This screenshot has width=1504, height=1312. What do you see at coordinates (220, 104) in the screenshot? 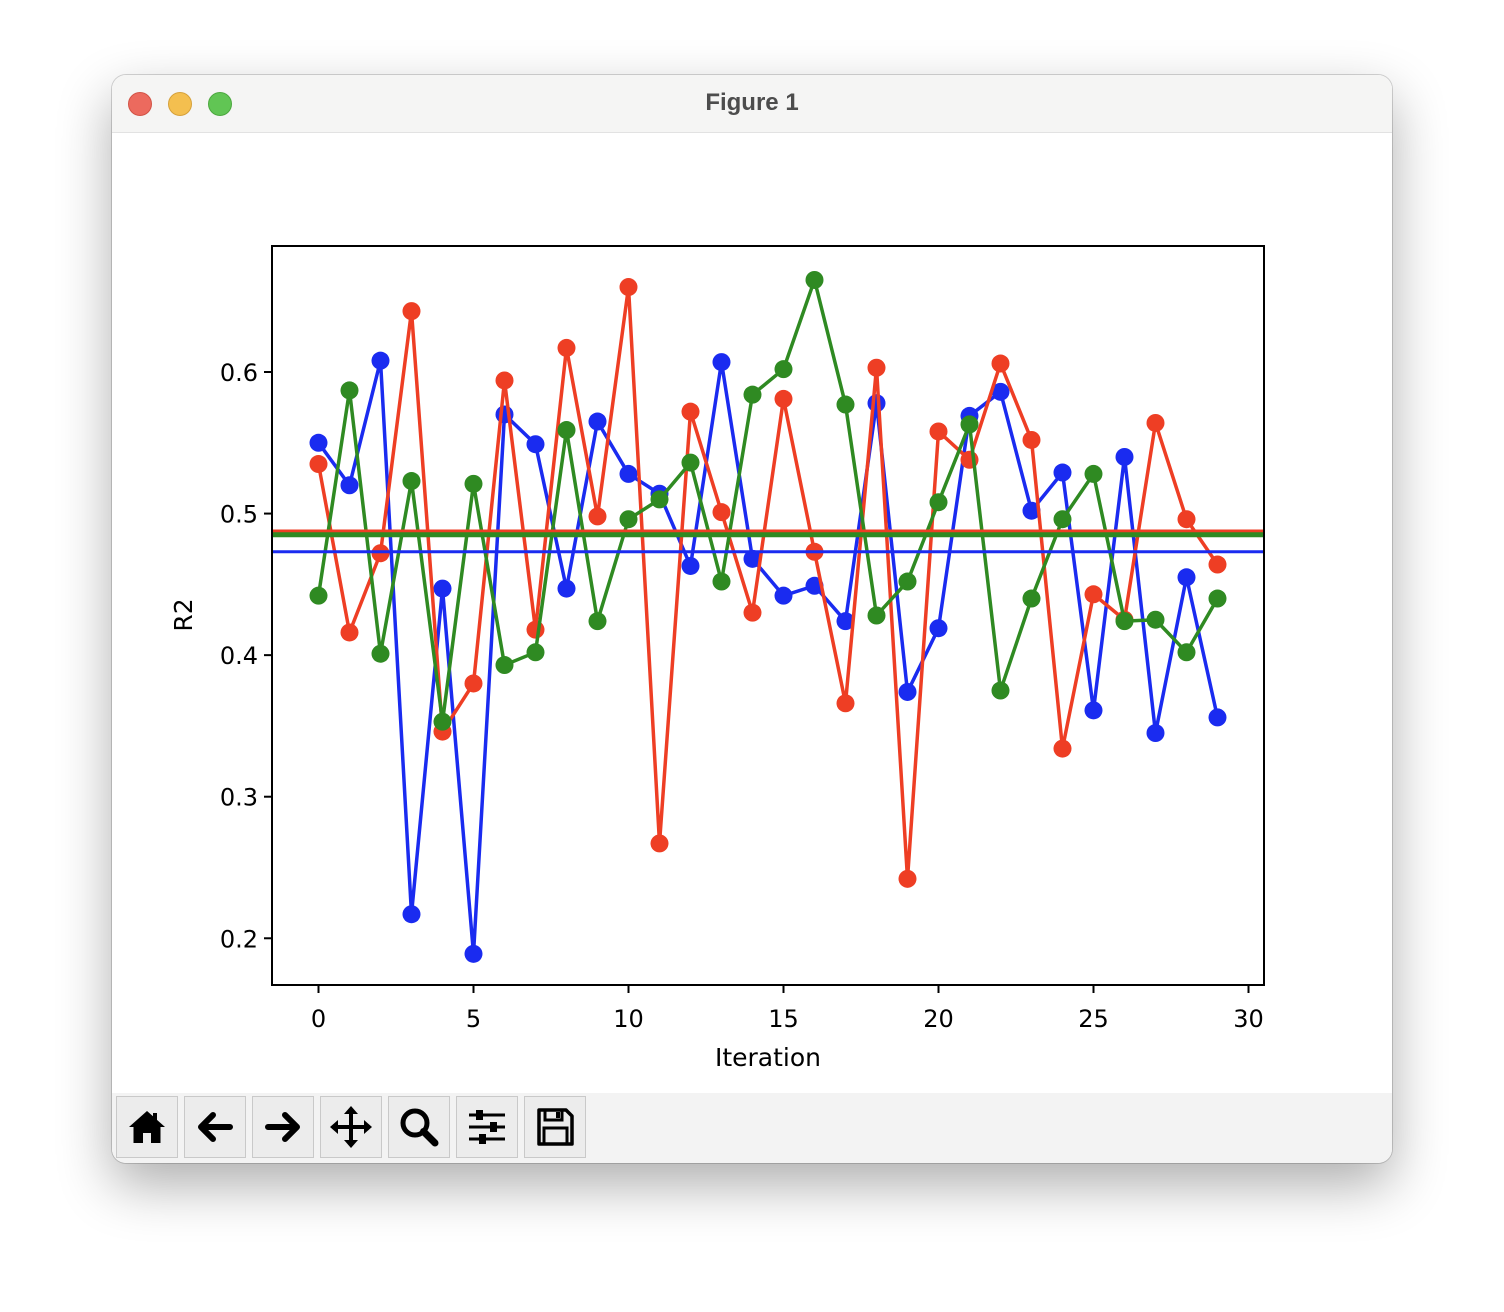
I see `maximize-window-button` at bounding box center [220, 104].